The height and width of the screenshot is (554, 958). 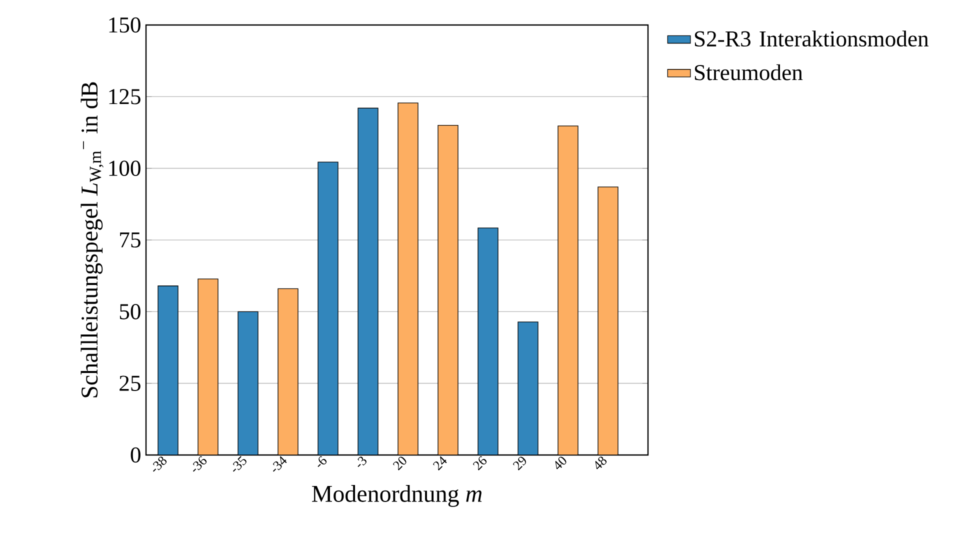 What do you see at coordinates (601, 463) in the screenshot?
I see `x-tick-label: 48` at bounding box center [601, 463].